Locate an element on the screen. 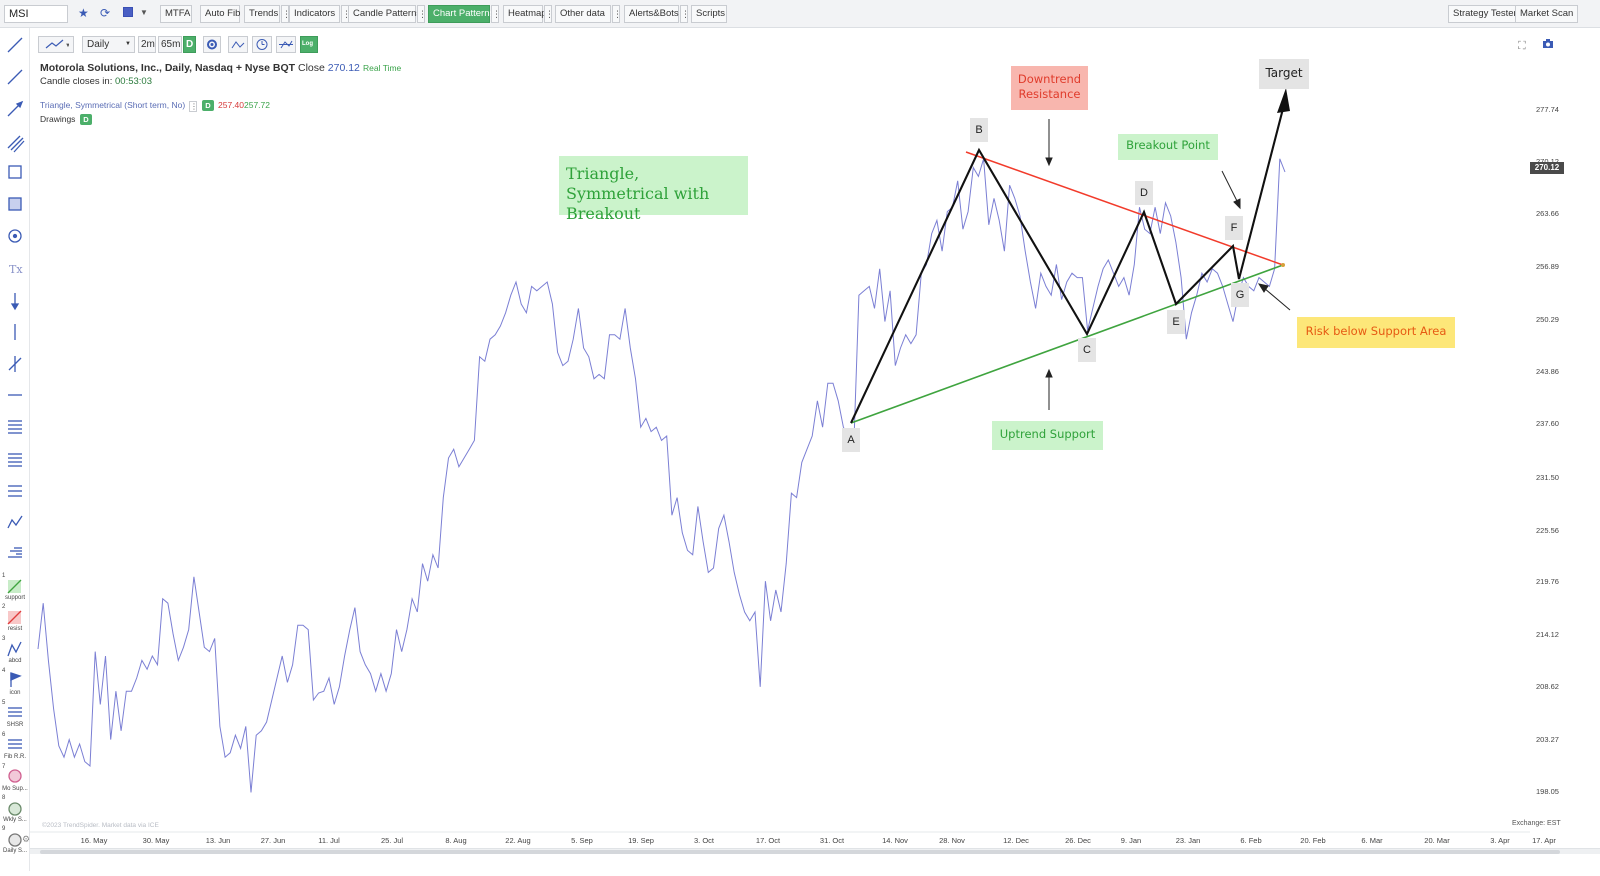 Image resolution: width=1600 pixels, height=876 pixels. drawing-tools-icons: Tx is located at coordinates (15, 449).